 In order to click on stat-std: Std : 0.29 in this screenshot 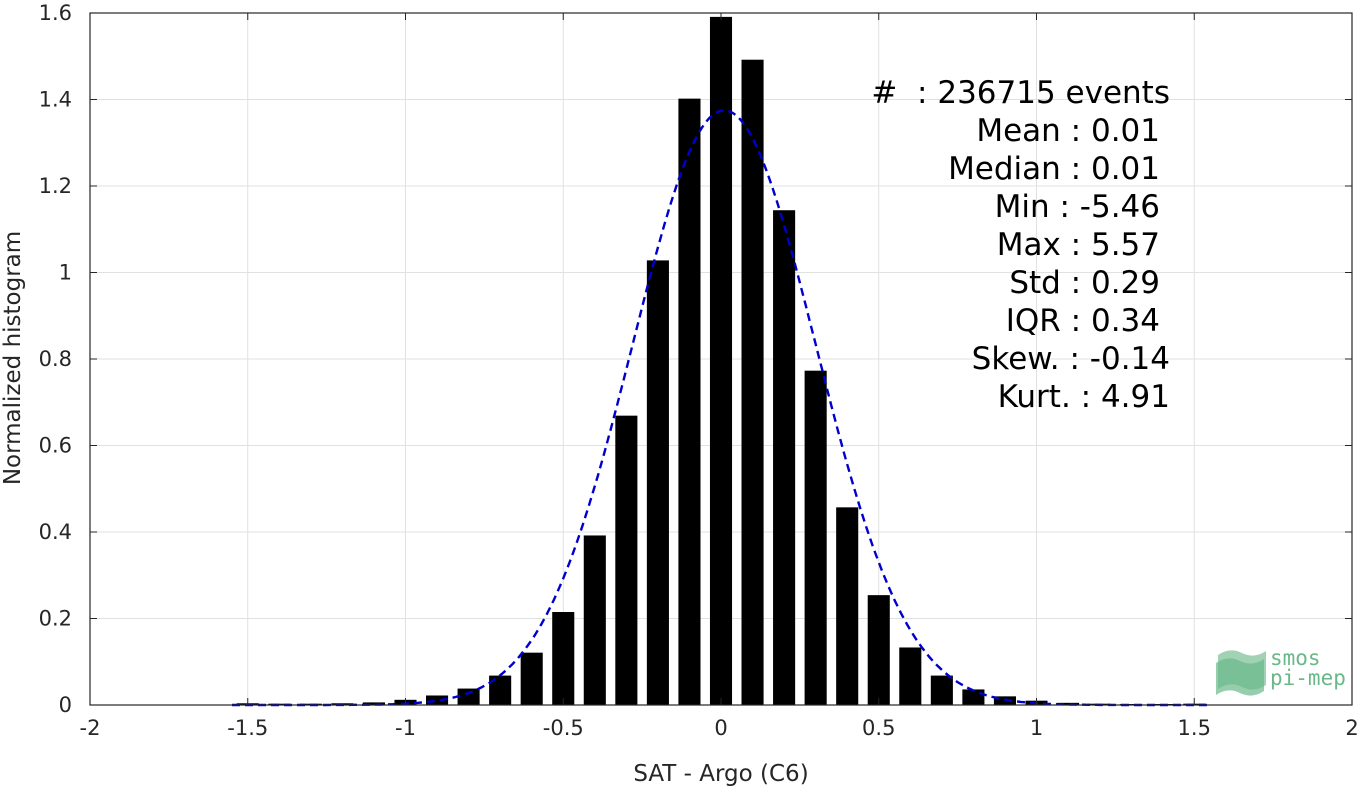, I will do `click(1084, 283)`.